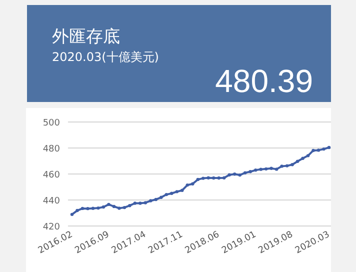 The width and height of the screenshot is (356, 272). What do you see at coordinates (264, 81) in the screenshot?
I see `text: 480.39` at bounding box center [264, 81].